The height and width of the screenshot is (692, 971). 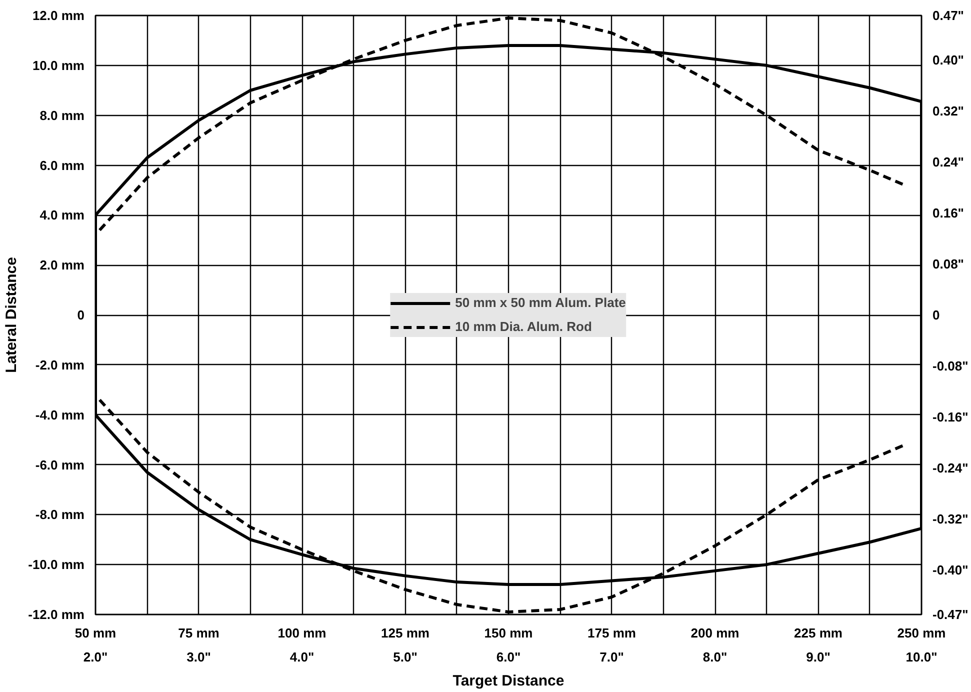 I want to click on x2-tick-label: 3.0", so click(x=198, y=657).